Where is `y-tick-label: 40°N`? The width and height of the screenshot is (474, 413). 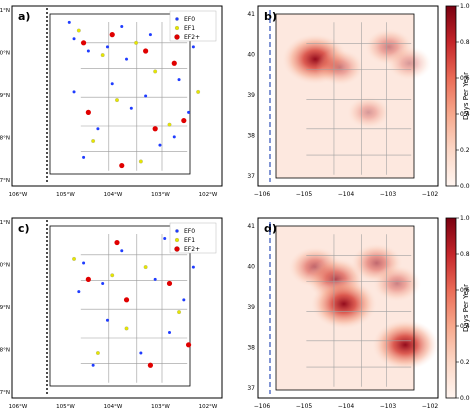 y-tick-label: 40°N is located at coordinates (5, 54).